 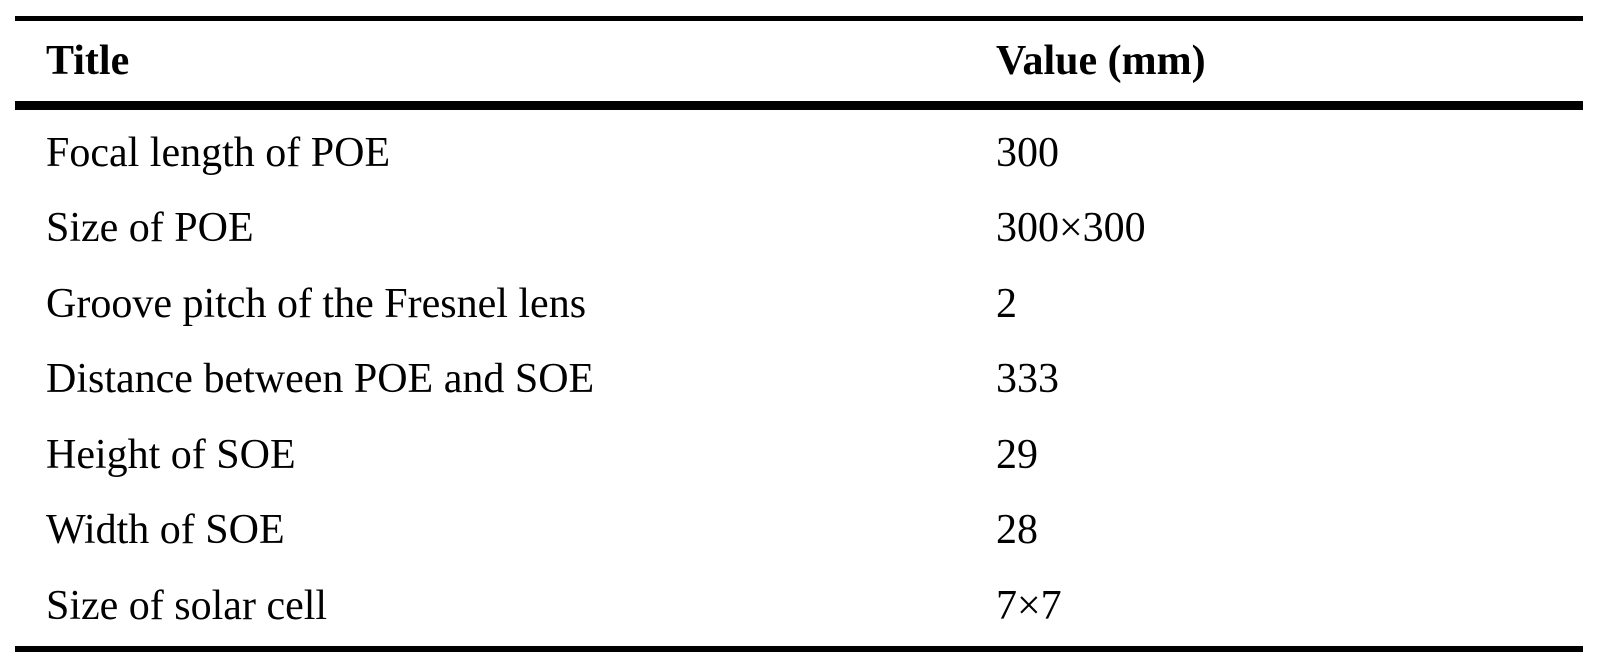 I want to click on row-title: Groove pitch of the Fresnel lens, so click(x=316, y=303).